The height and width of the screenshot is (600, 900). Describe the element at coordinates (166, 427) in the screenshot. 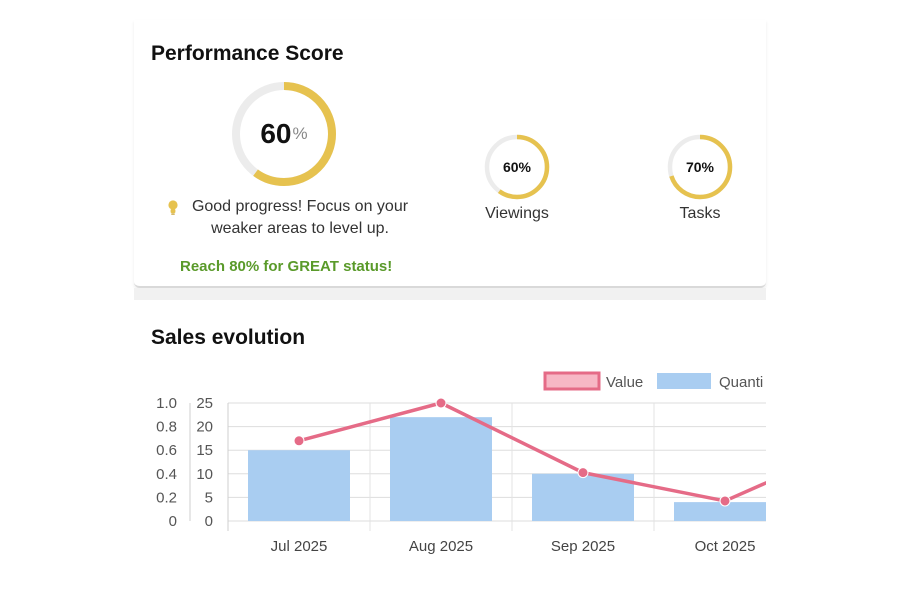

I see `left-axis-tick: 0.8` at that location.